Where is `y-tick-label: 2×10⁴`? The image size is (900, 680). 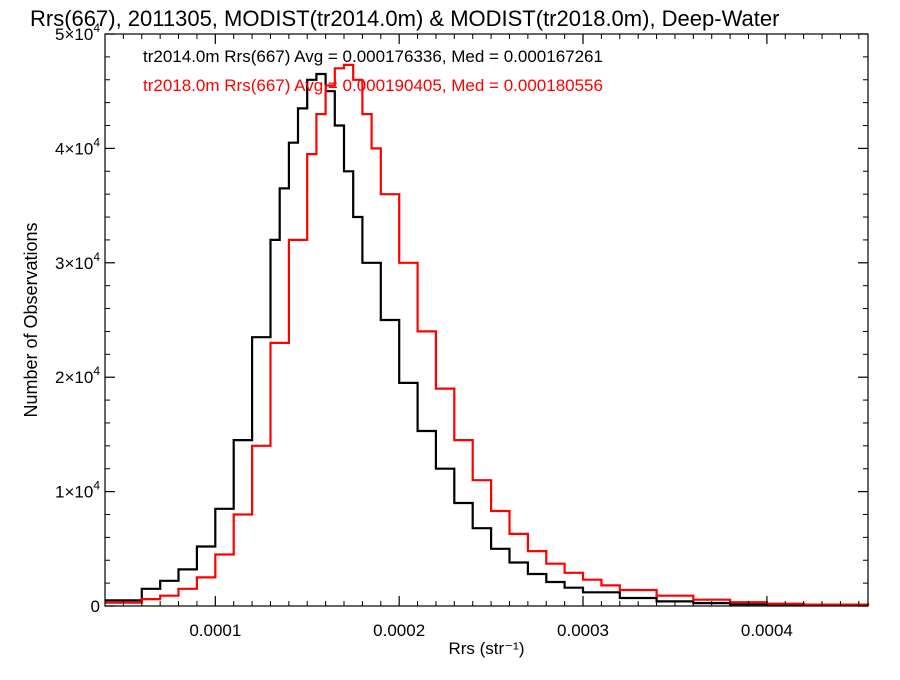 y-tick-label: 2×10⁴ is located at coordinates (77, 375).